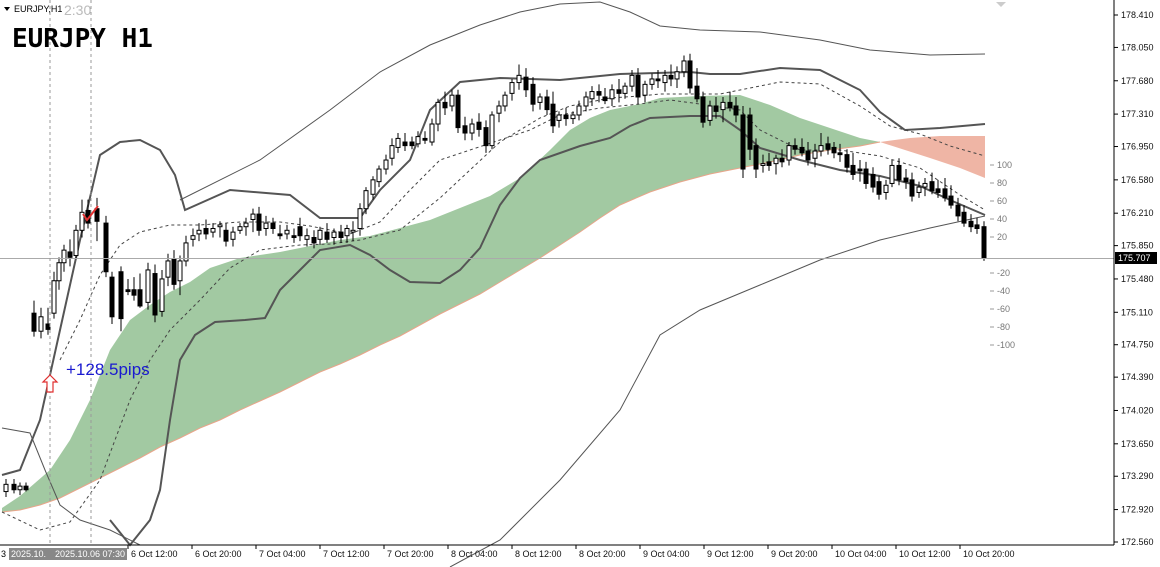 This screenshot has height=567, width=1160. Describe the element at coordinates (7, 9) in the screenshot. I see `dropdown-arrow-icon` at that location.